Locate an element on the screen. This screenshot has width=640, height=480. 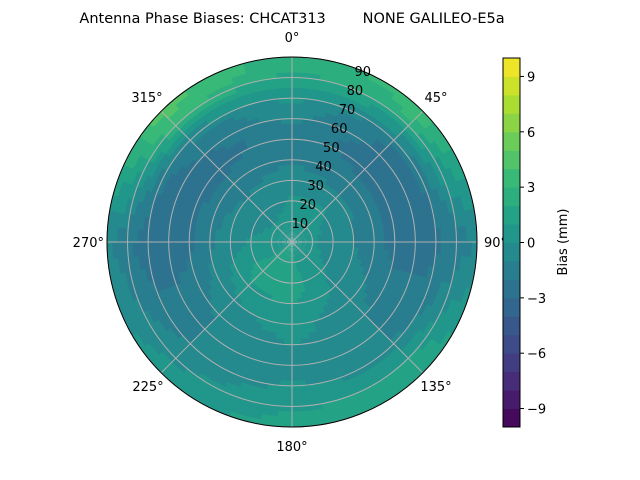
azimuth-tick-135: 135° is located at coordinates (435, 387).